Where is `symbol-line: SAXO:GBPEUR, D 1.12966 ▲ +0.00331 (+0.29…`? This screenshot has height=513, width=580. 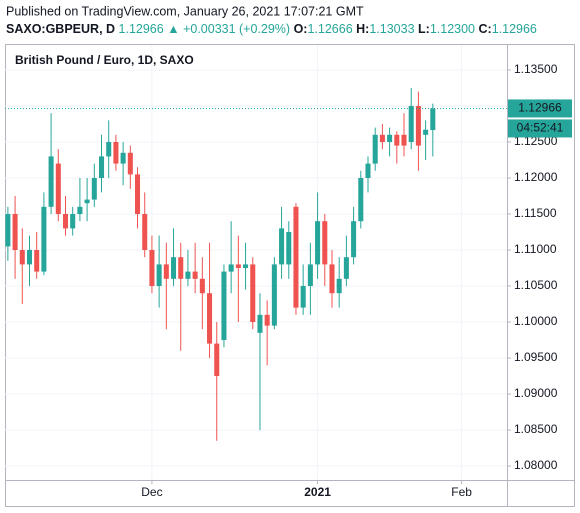 symbol-line: SAXO:GBPEUR, D 1.12966 ▲ +0.00331 (+0.29… is located at coordinates (271, 29).